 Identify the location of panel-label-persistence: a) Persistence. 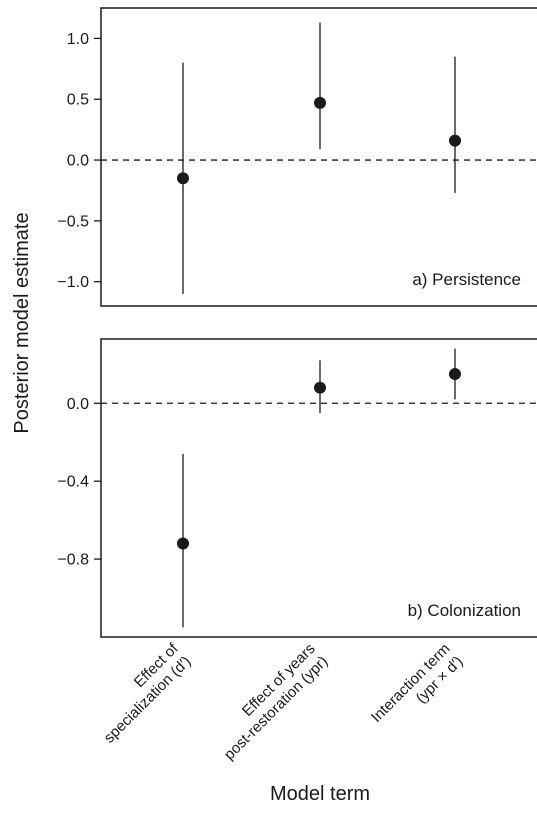
(466, 279).